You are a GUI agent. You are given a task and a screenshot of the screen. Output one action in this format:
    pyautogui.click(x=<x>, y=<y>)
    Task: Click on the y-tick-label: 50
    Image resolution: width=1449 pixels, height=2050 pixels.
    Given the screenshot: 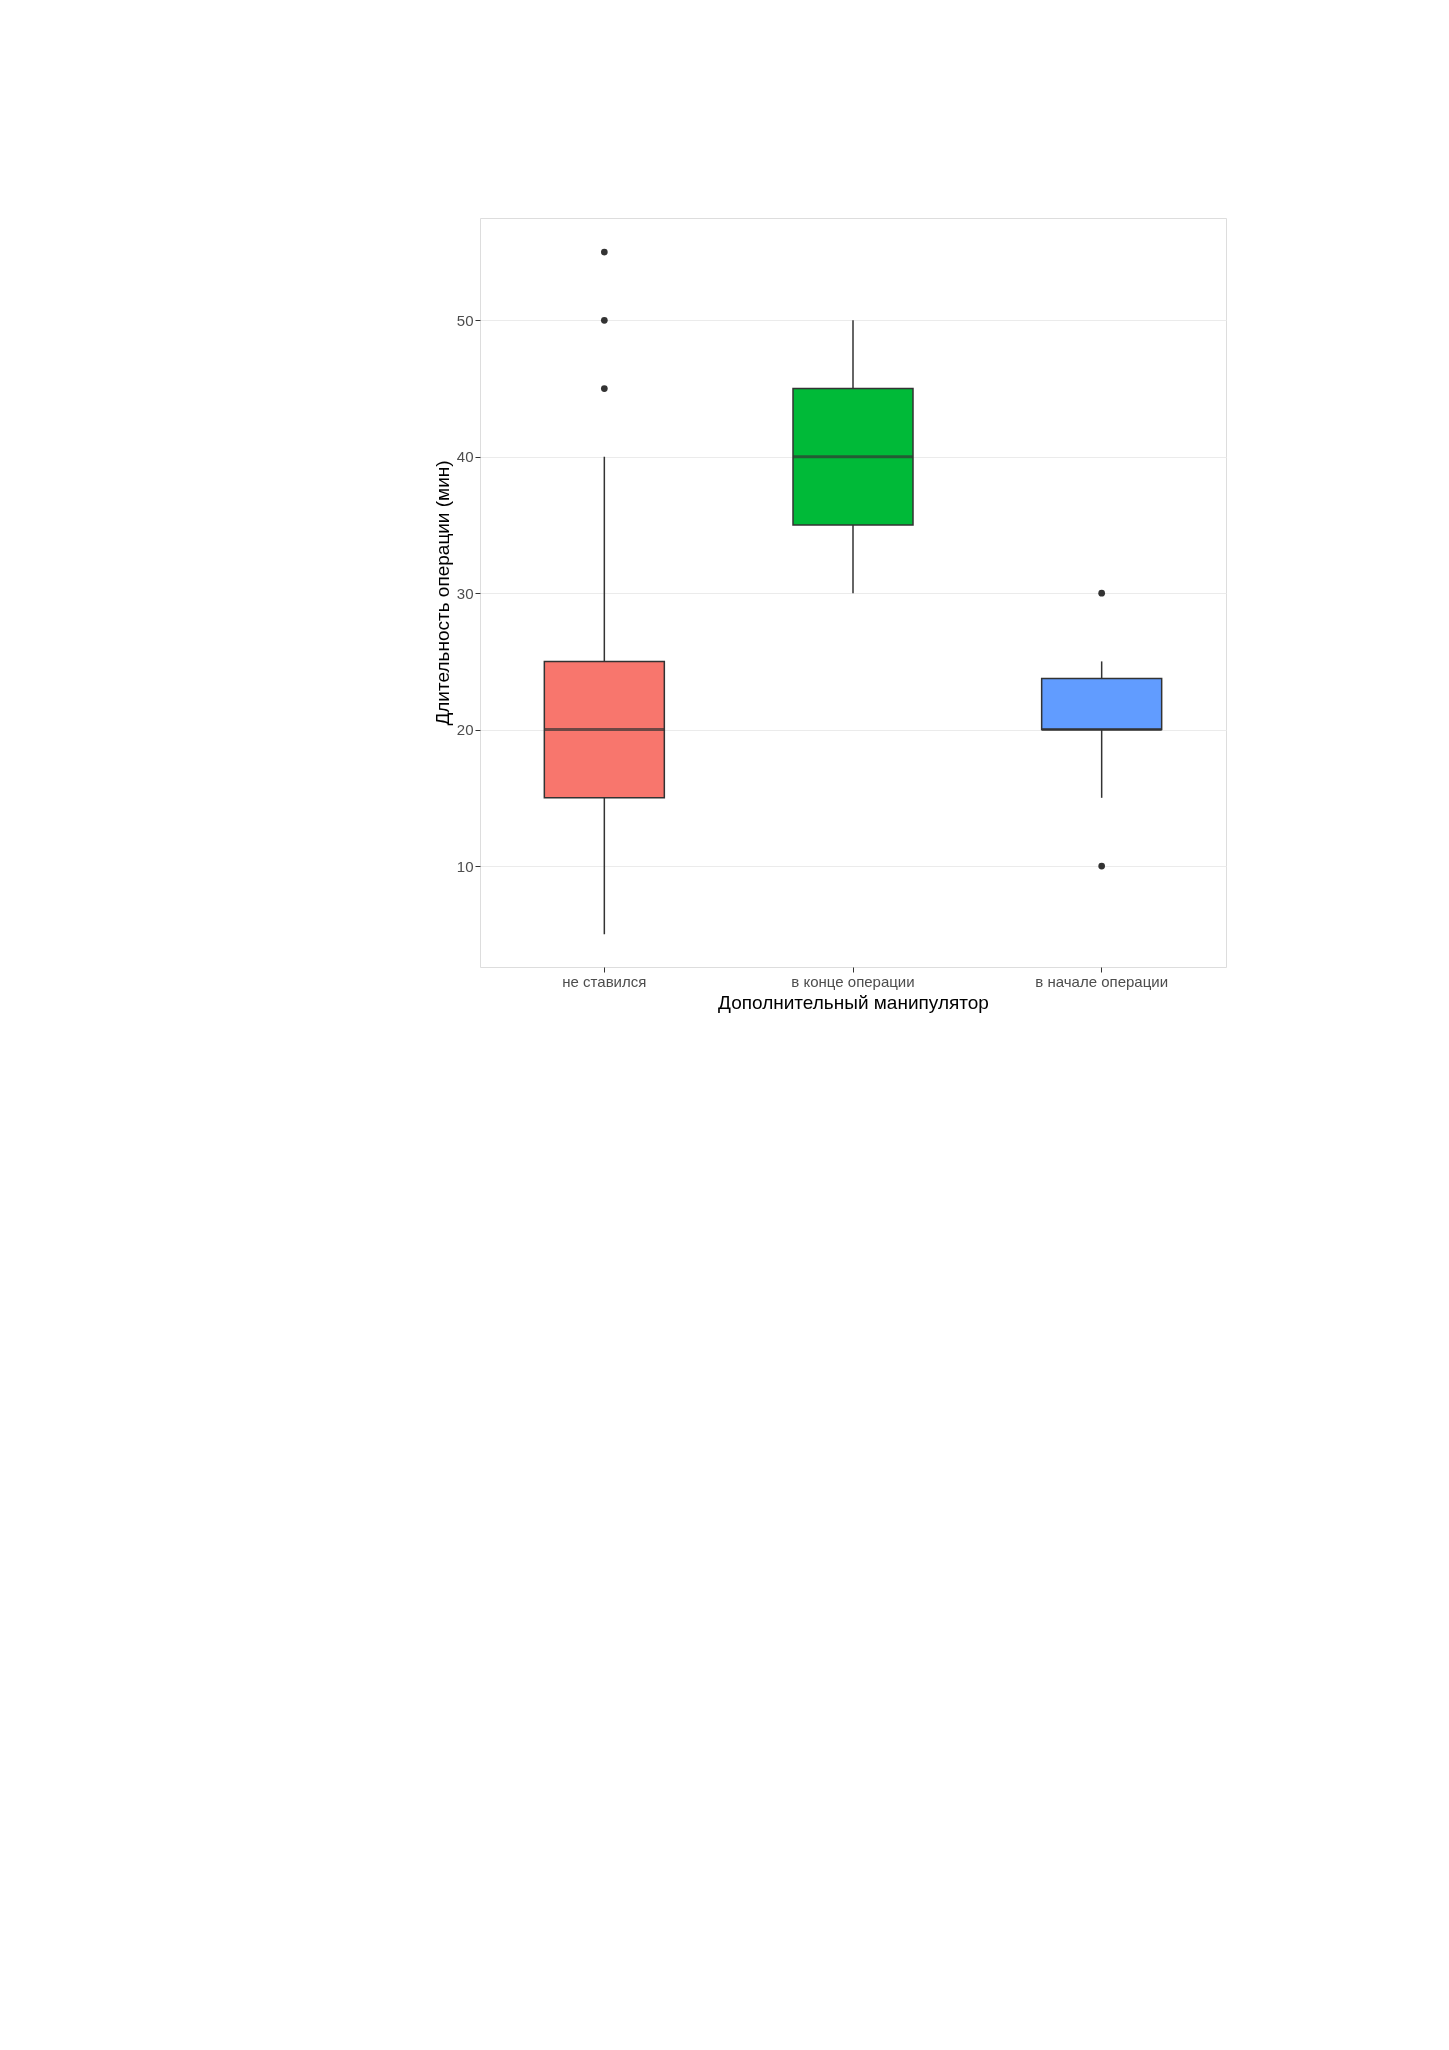 What is the action you would take?
    pyautogui.click(x=465, y=320)
    